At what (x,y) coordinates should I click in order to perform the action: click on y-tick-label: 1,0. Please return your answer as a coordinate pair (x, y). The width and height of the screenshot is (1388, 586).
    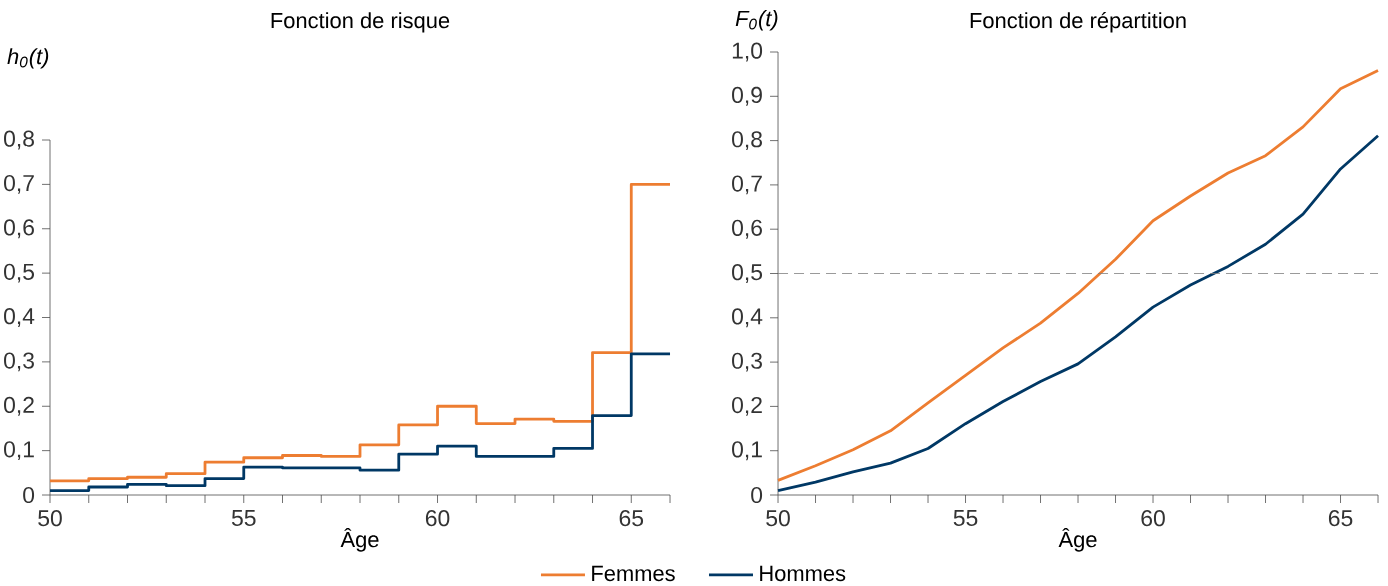
    Looking at the image, I should click on (747, 52).